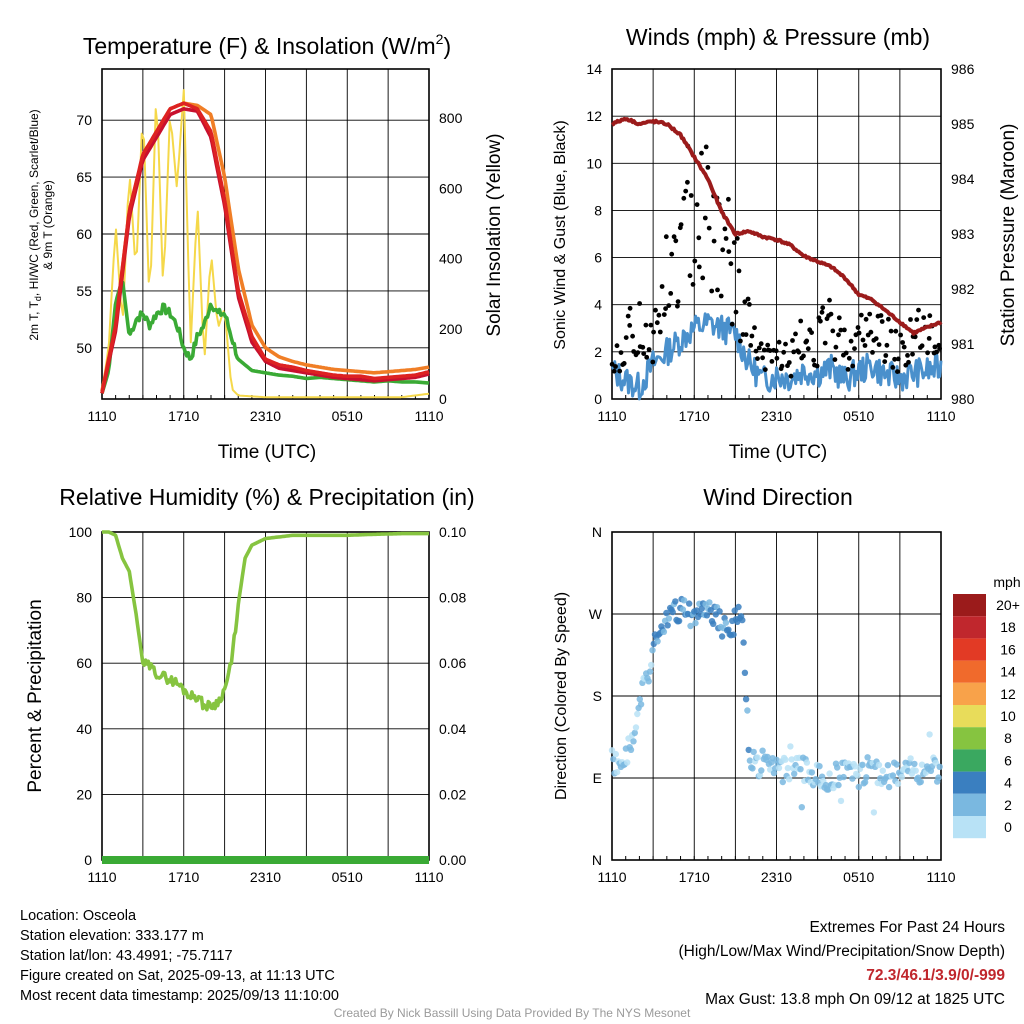  I want to click on panel-1-ytick-6: 12, so click(594, 116).